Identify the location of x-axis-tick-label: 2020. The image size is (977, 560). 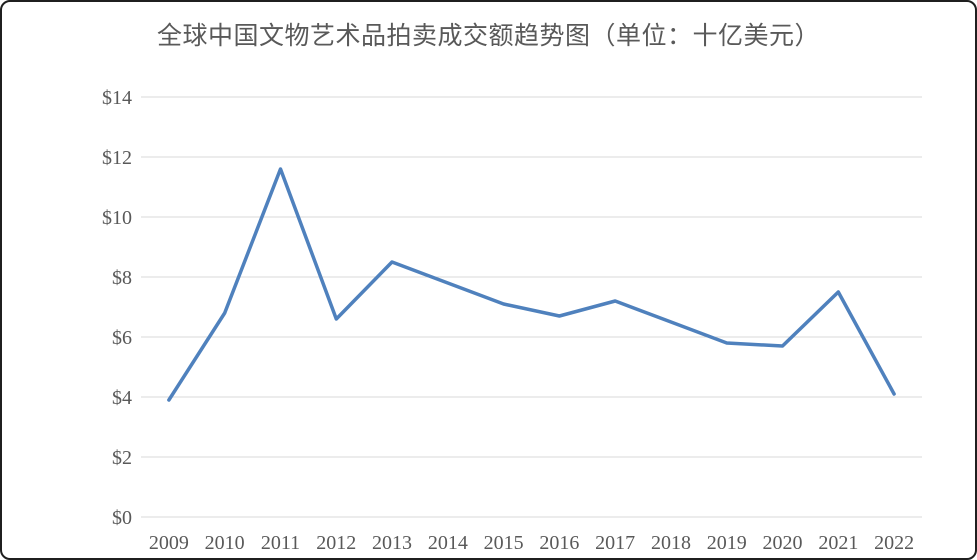
(783, 543).